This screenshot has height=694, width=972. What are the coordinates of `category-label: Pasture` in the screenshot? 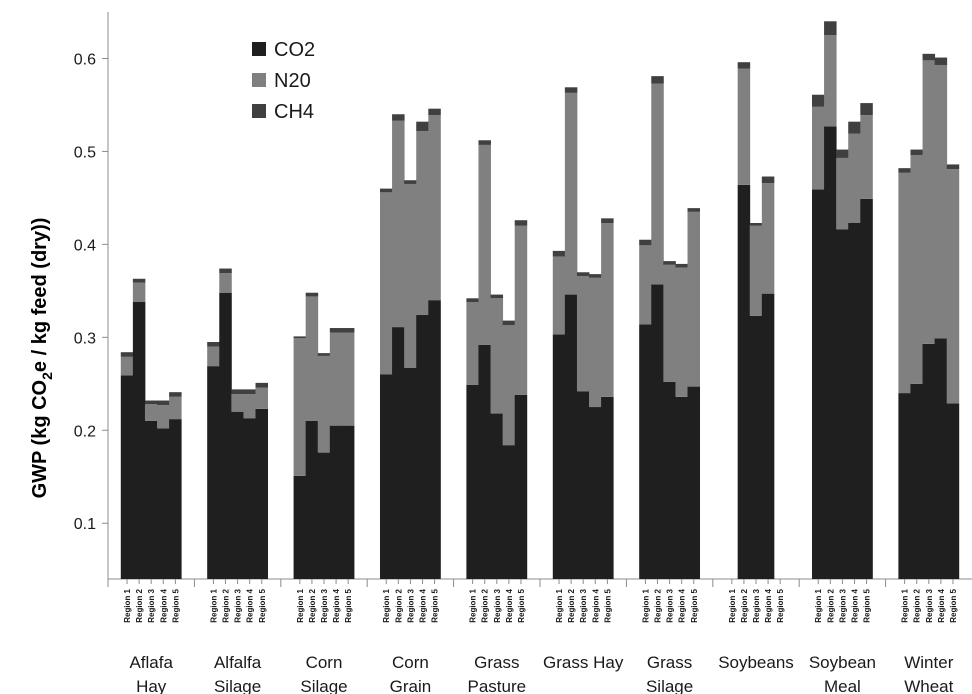 It's located at (497, 685).